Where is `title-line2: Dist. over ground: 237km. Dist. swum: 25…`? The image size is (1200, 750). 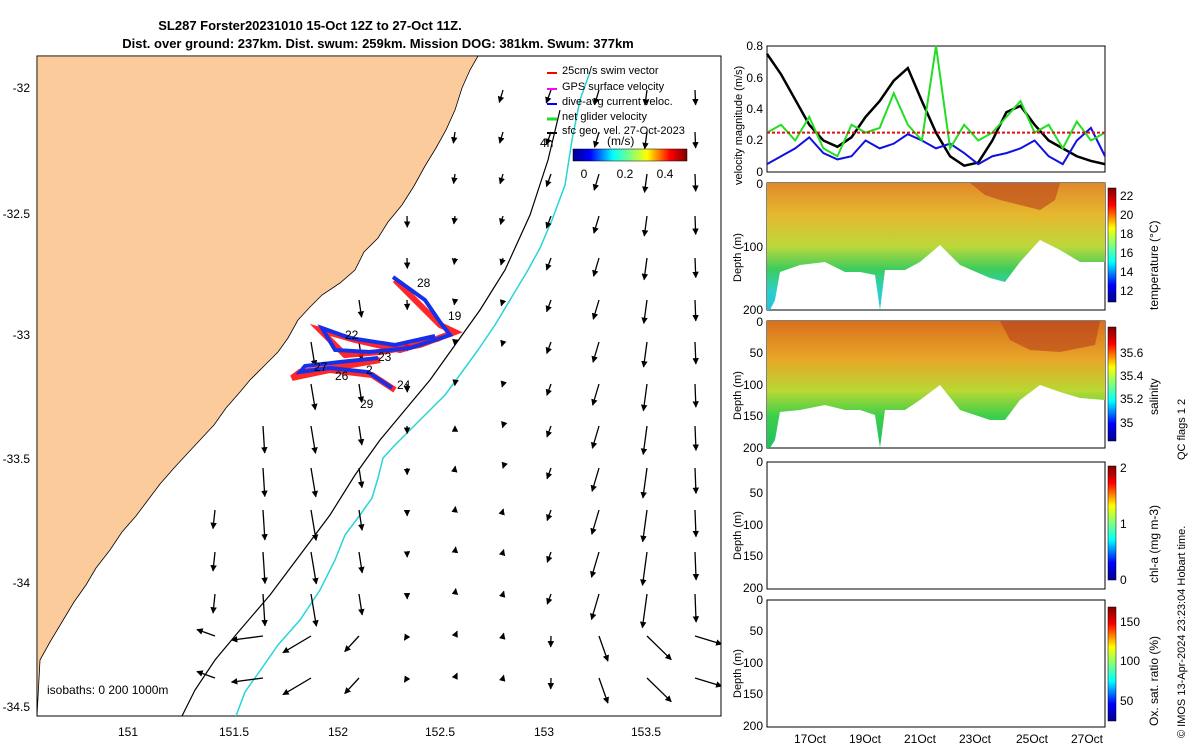 title-line2: Dist. over ground: 237km. Dist. swum: 25… is located at coordinates (378, 43).